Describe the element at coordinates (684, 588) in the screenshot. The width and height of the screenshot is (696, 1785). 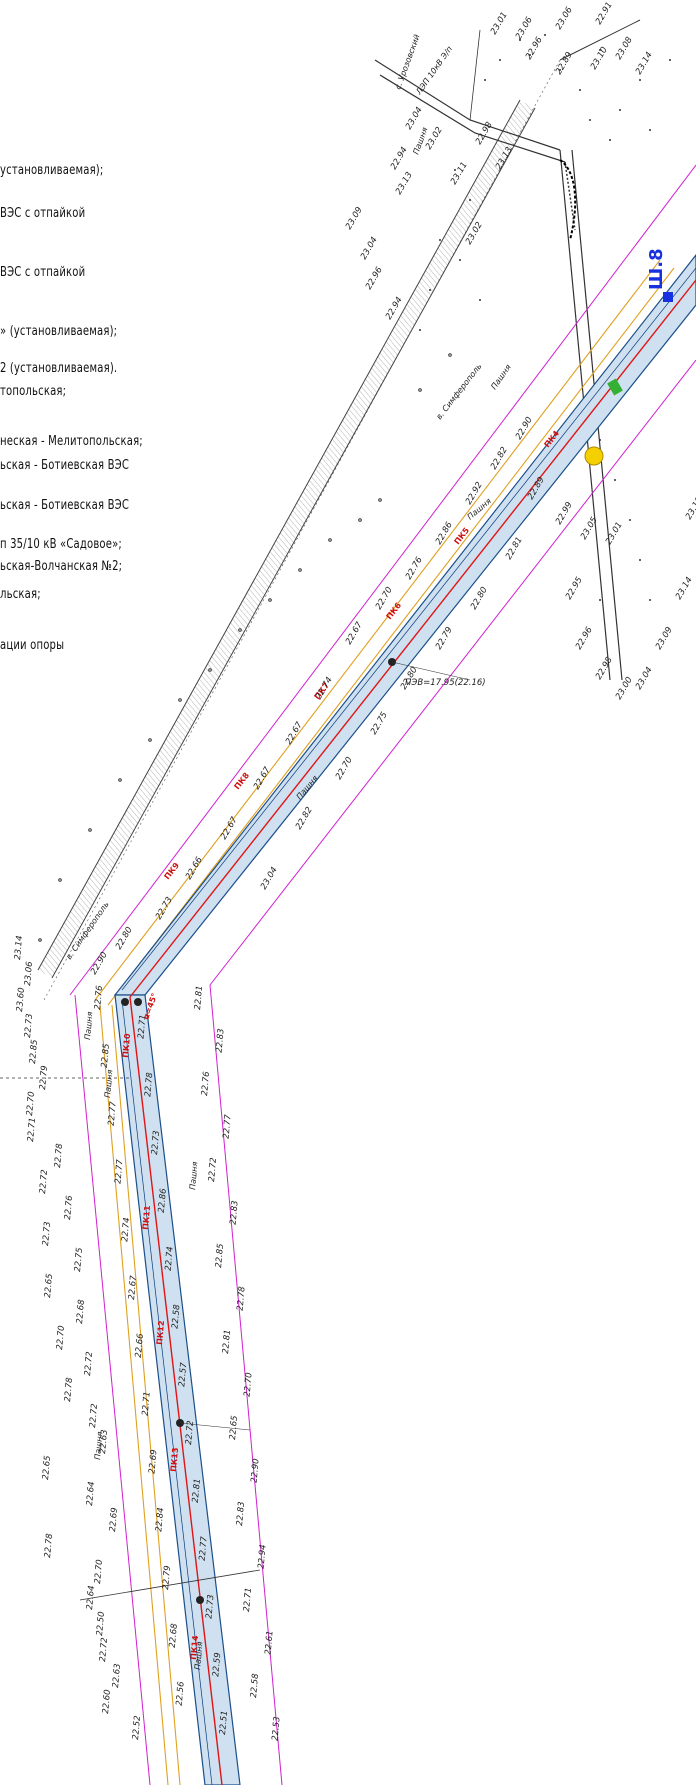
I see `elevation-label: 23.14` at that location.